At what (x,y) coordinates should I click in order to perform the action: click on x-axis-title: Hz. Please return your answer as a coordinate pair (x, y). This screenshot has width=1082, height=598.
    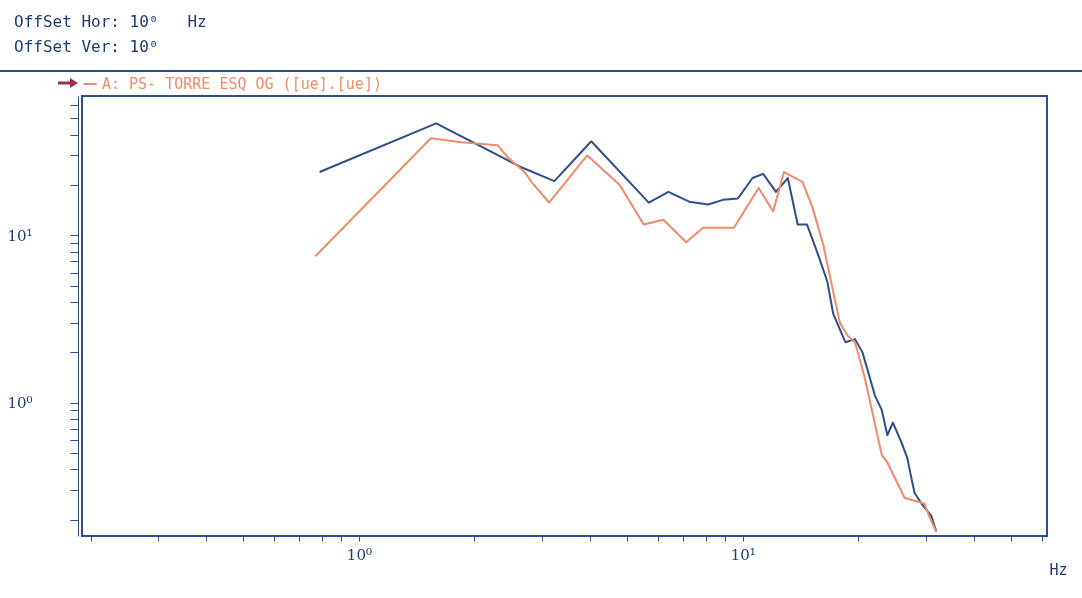
    Looking at the image, I should click on (1058, 569).